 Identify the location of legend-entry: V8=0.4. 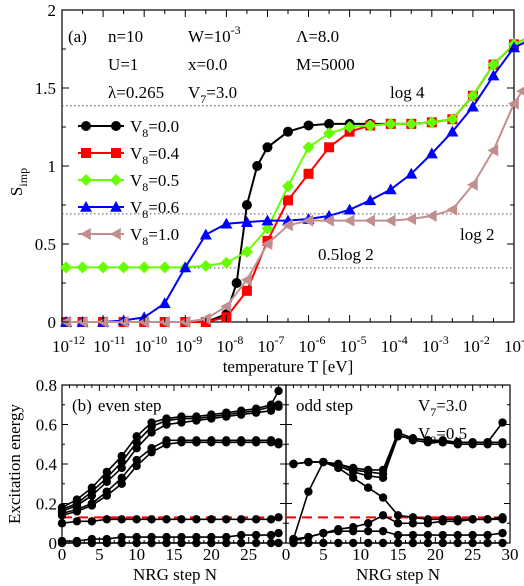
(155, 155).